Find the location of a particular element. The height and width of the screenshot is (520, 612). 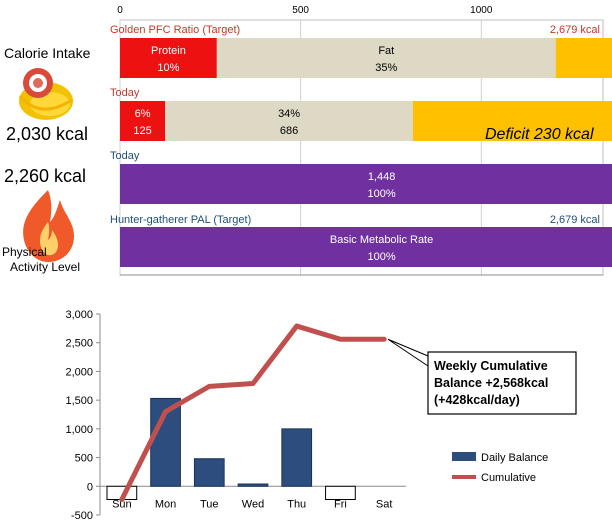

y-tick-label: 0 is located at coordinates (90, 487).